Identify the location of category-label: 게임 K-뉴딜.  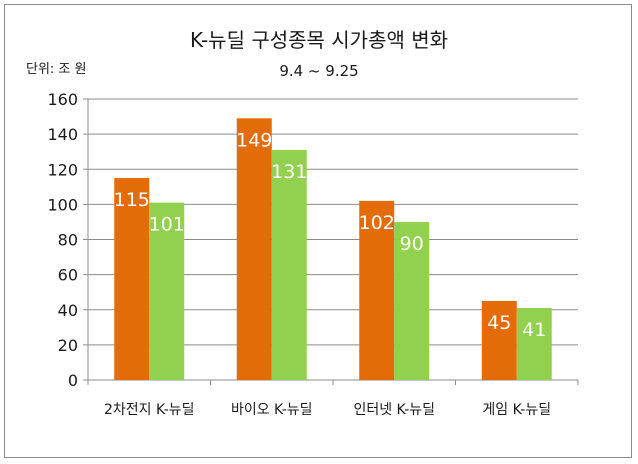
(516, 410).